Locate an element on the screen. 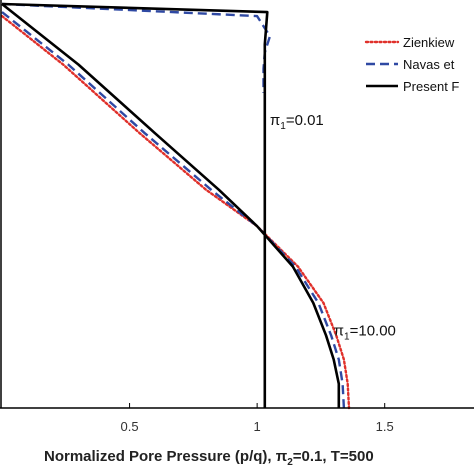  annotation-pi1-0: π1=0.01 is located at coordinates (297, 122).